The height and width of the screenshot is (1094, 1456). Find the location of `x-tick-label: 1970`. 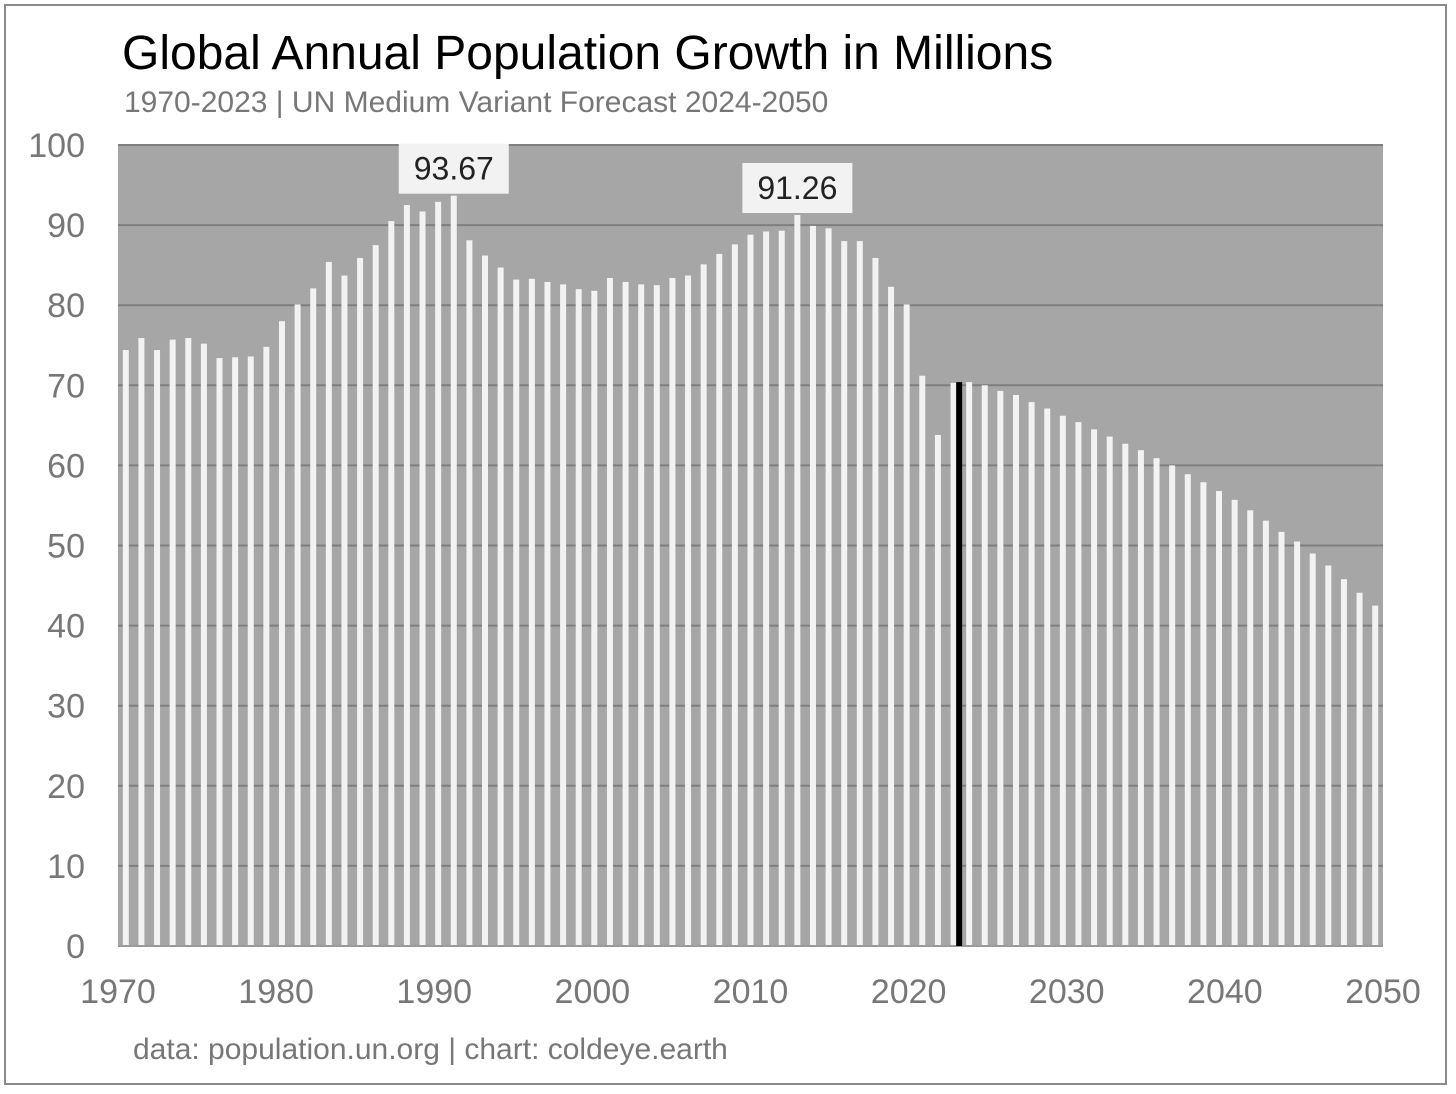

x-tick-label: 1970 is located at coordinates (118, 992).